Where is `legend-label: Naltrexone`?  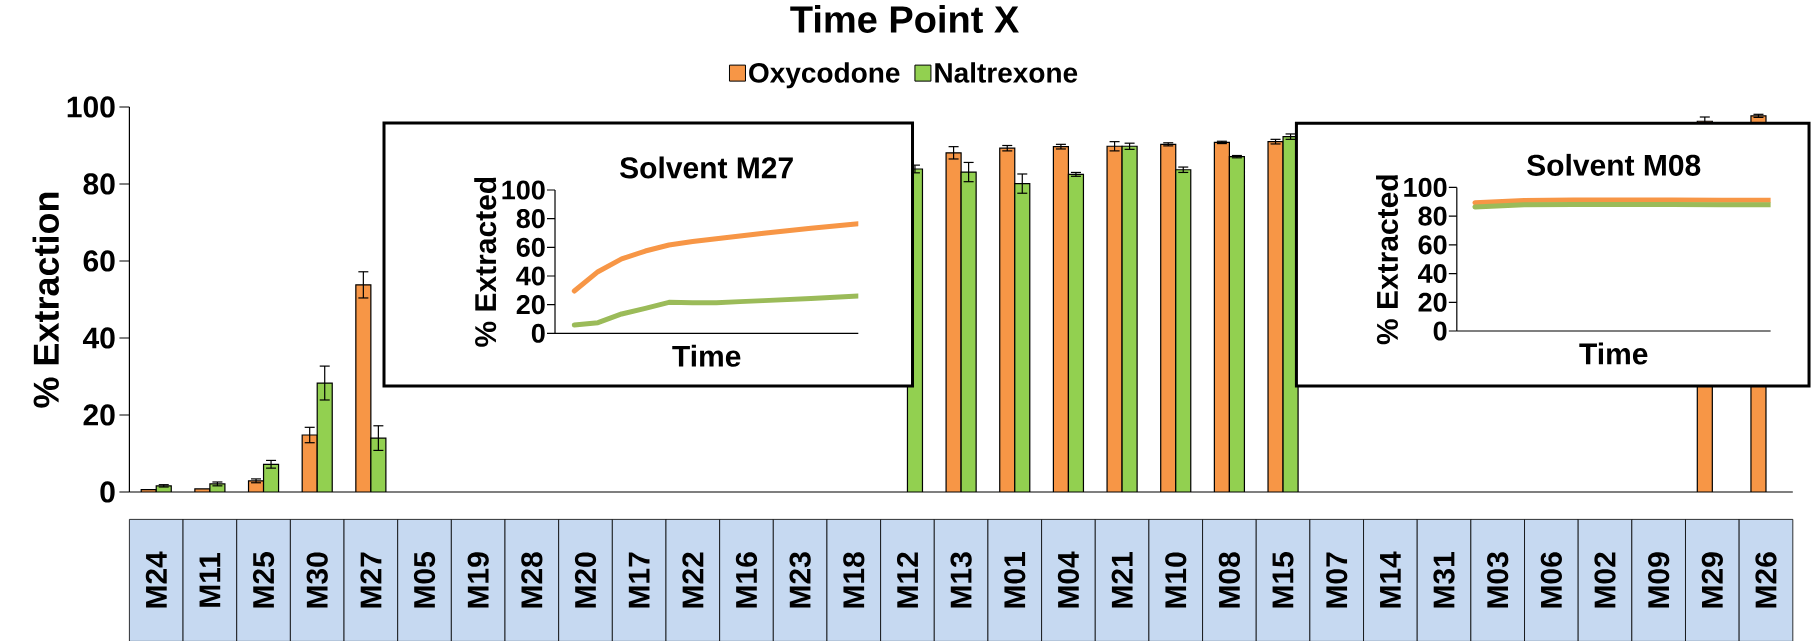 legend-label: Naltrexone is located at coordinates (1006, 72).